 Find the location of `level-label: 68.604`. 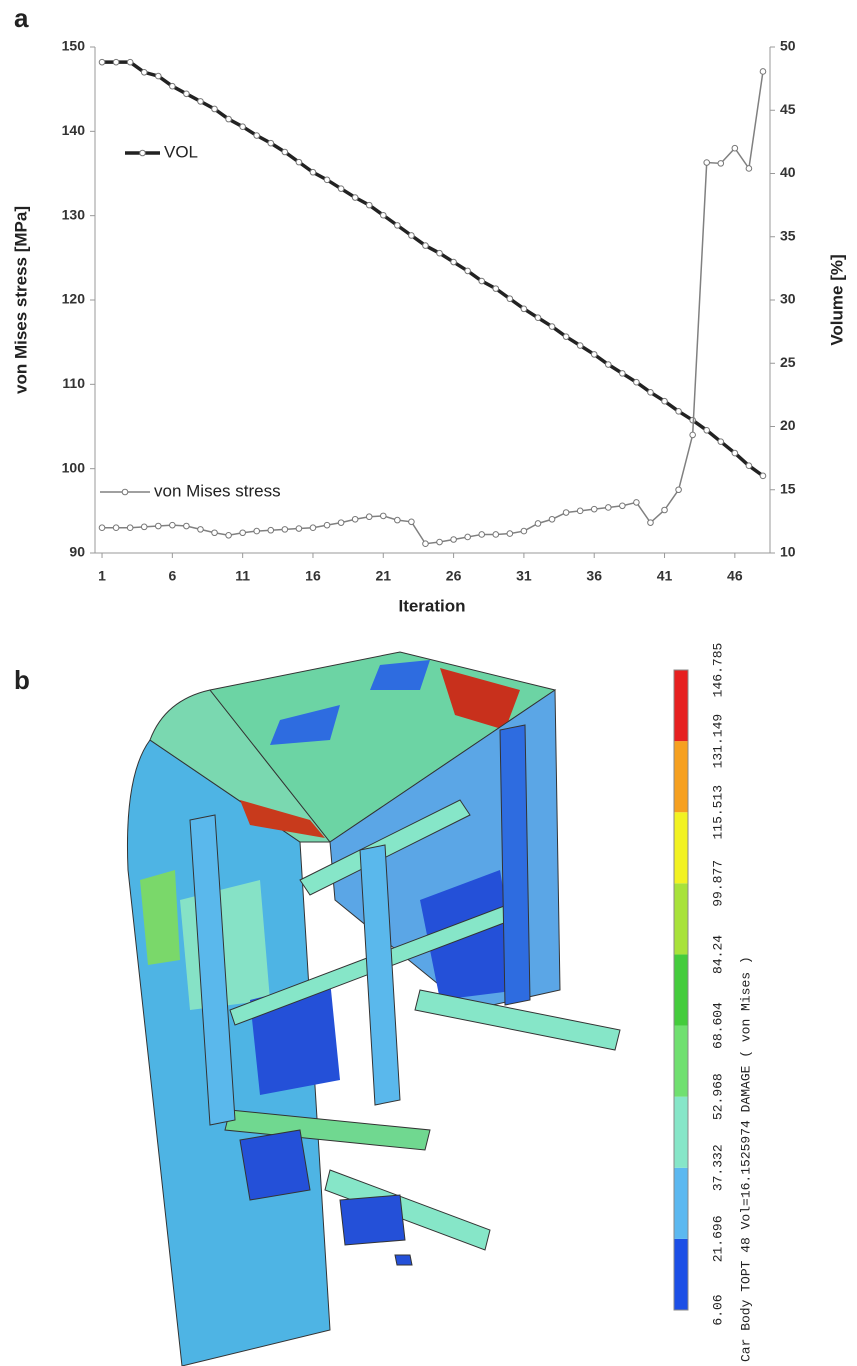

level-label: 68.604 is located at coordinates (717, 1025).